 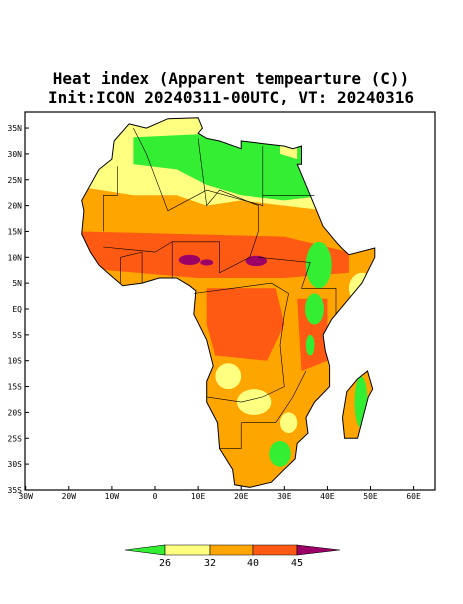 I want to click on lat-label: EQ, so click(x=17, y=309).